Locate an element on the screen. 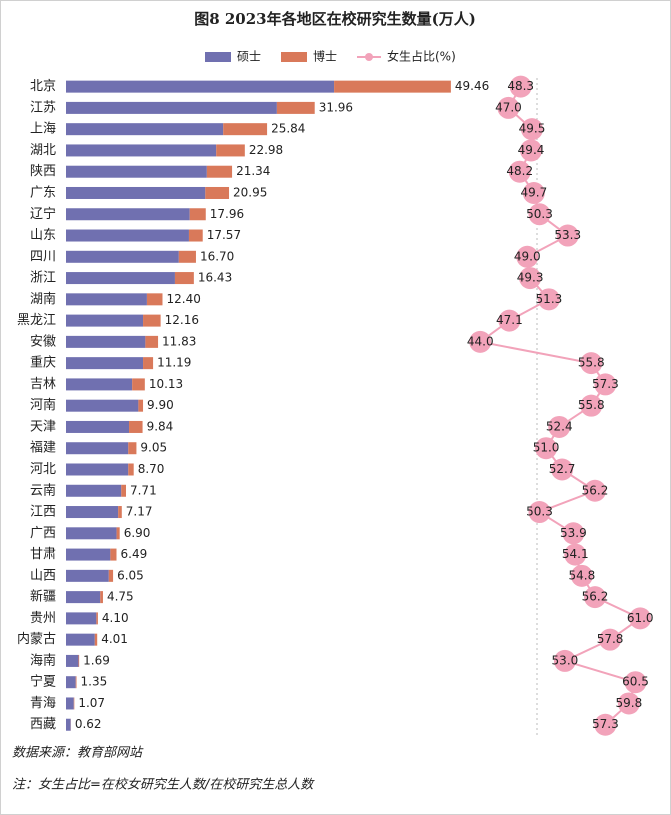 The width and height of the screenshot is (671, 815). y-tick-label: 福建 is located at coordinates (43, 448).